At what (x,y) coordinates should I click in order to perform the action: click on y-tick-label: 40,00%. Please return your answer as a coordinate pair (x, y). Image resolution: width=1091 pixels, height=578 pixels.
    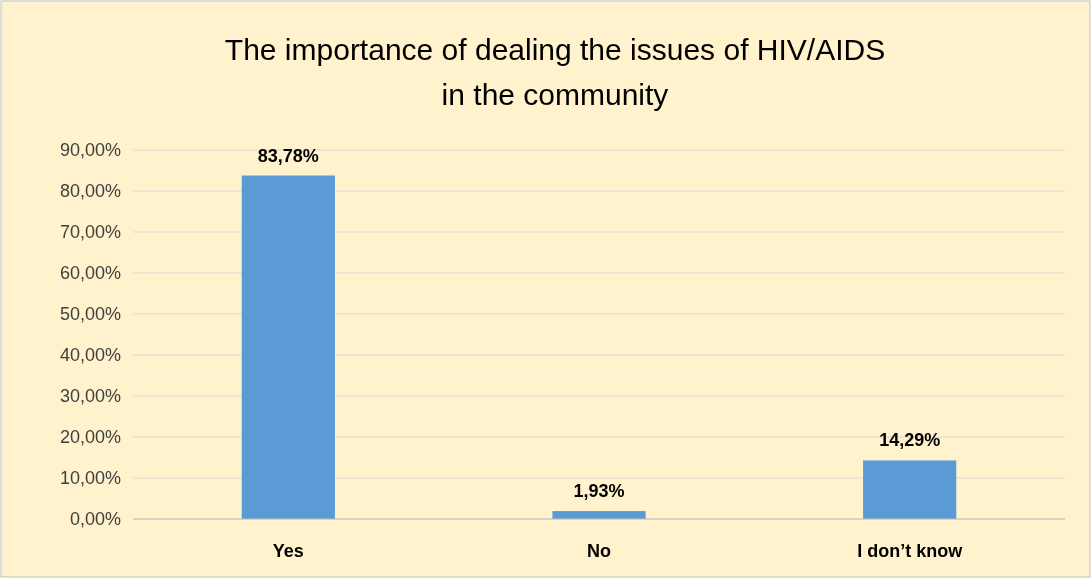
    Looking at the image, I should click on (90, 355).